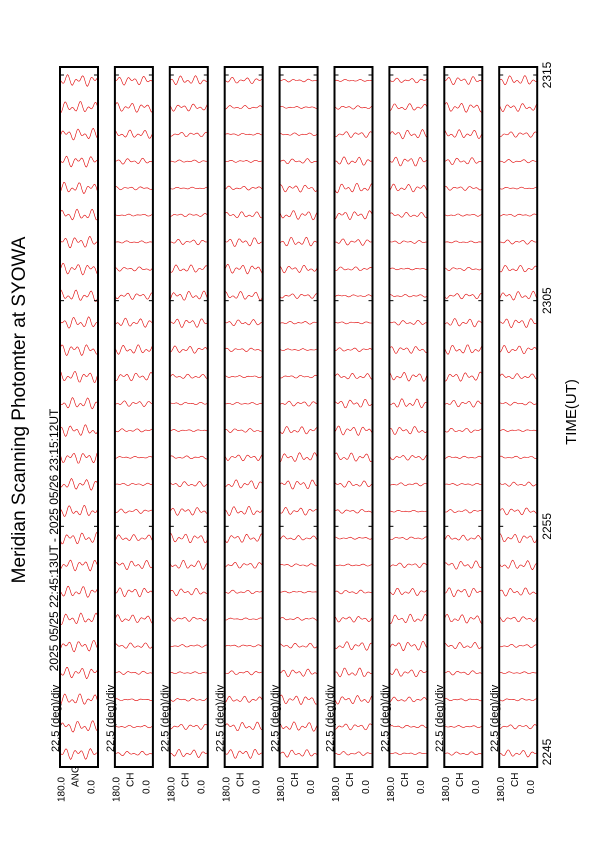 This screenshot has width=595, height=842. I want to click on time-tick-label: 2255, so click(547, 526).